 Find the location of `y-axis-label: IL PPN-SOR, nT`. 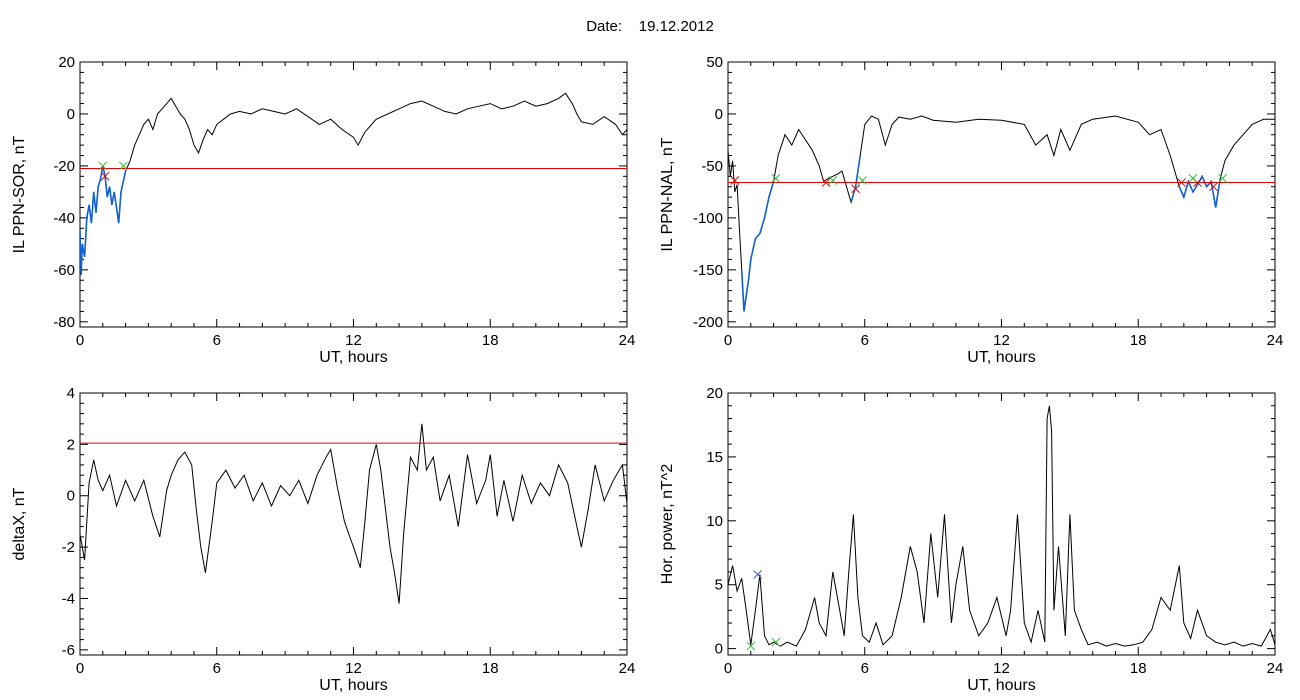

y-axis-label: IL PPN-SOR, nT is located at coordinates (19, 194).